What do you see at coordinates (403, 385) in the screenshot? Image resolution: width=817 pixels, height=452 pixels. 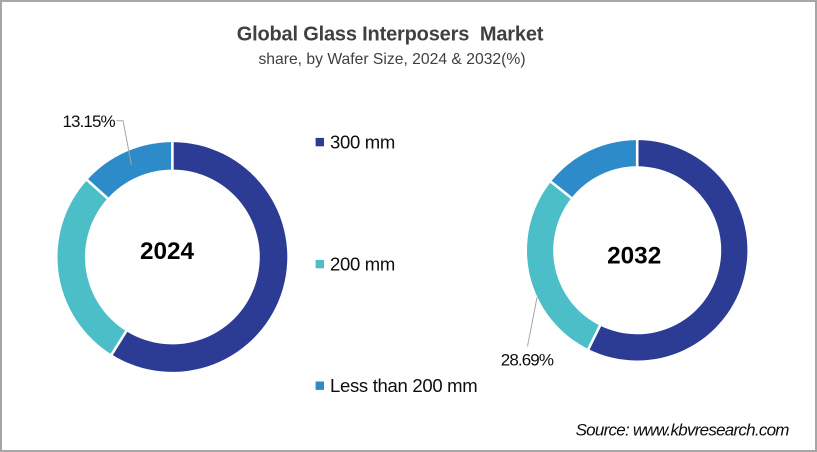 I see `svg-text: Less than 200 mm` at bounding box center [403, 385].